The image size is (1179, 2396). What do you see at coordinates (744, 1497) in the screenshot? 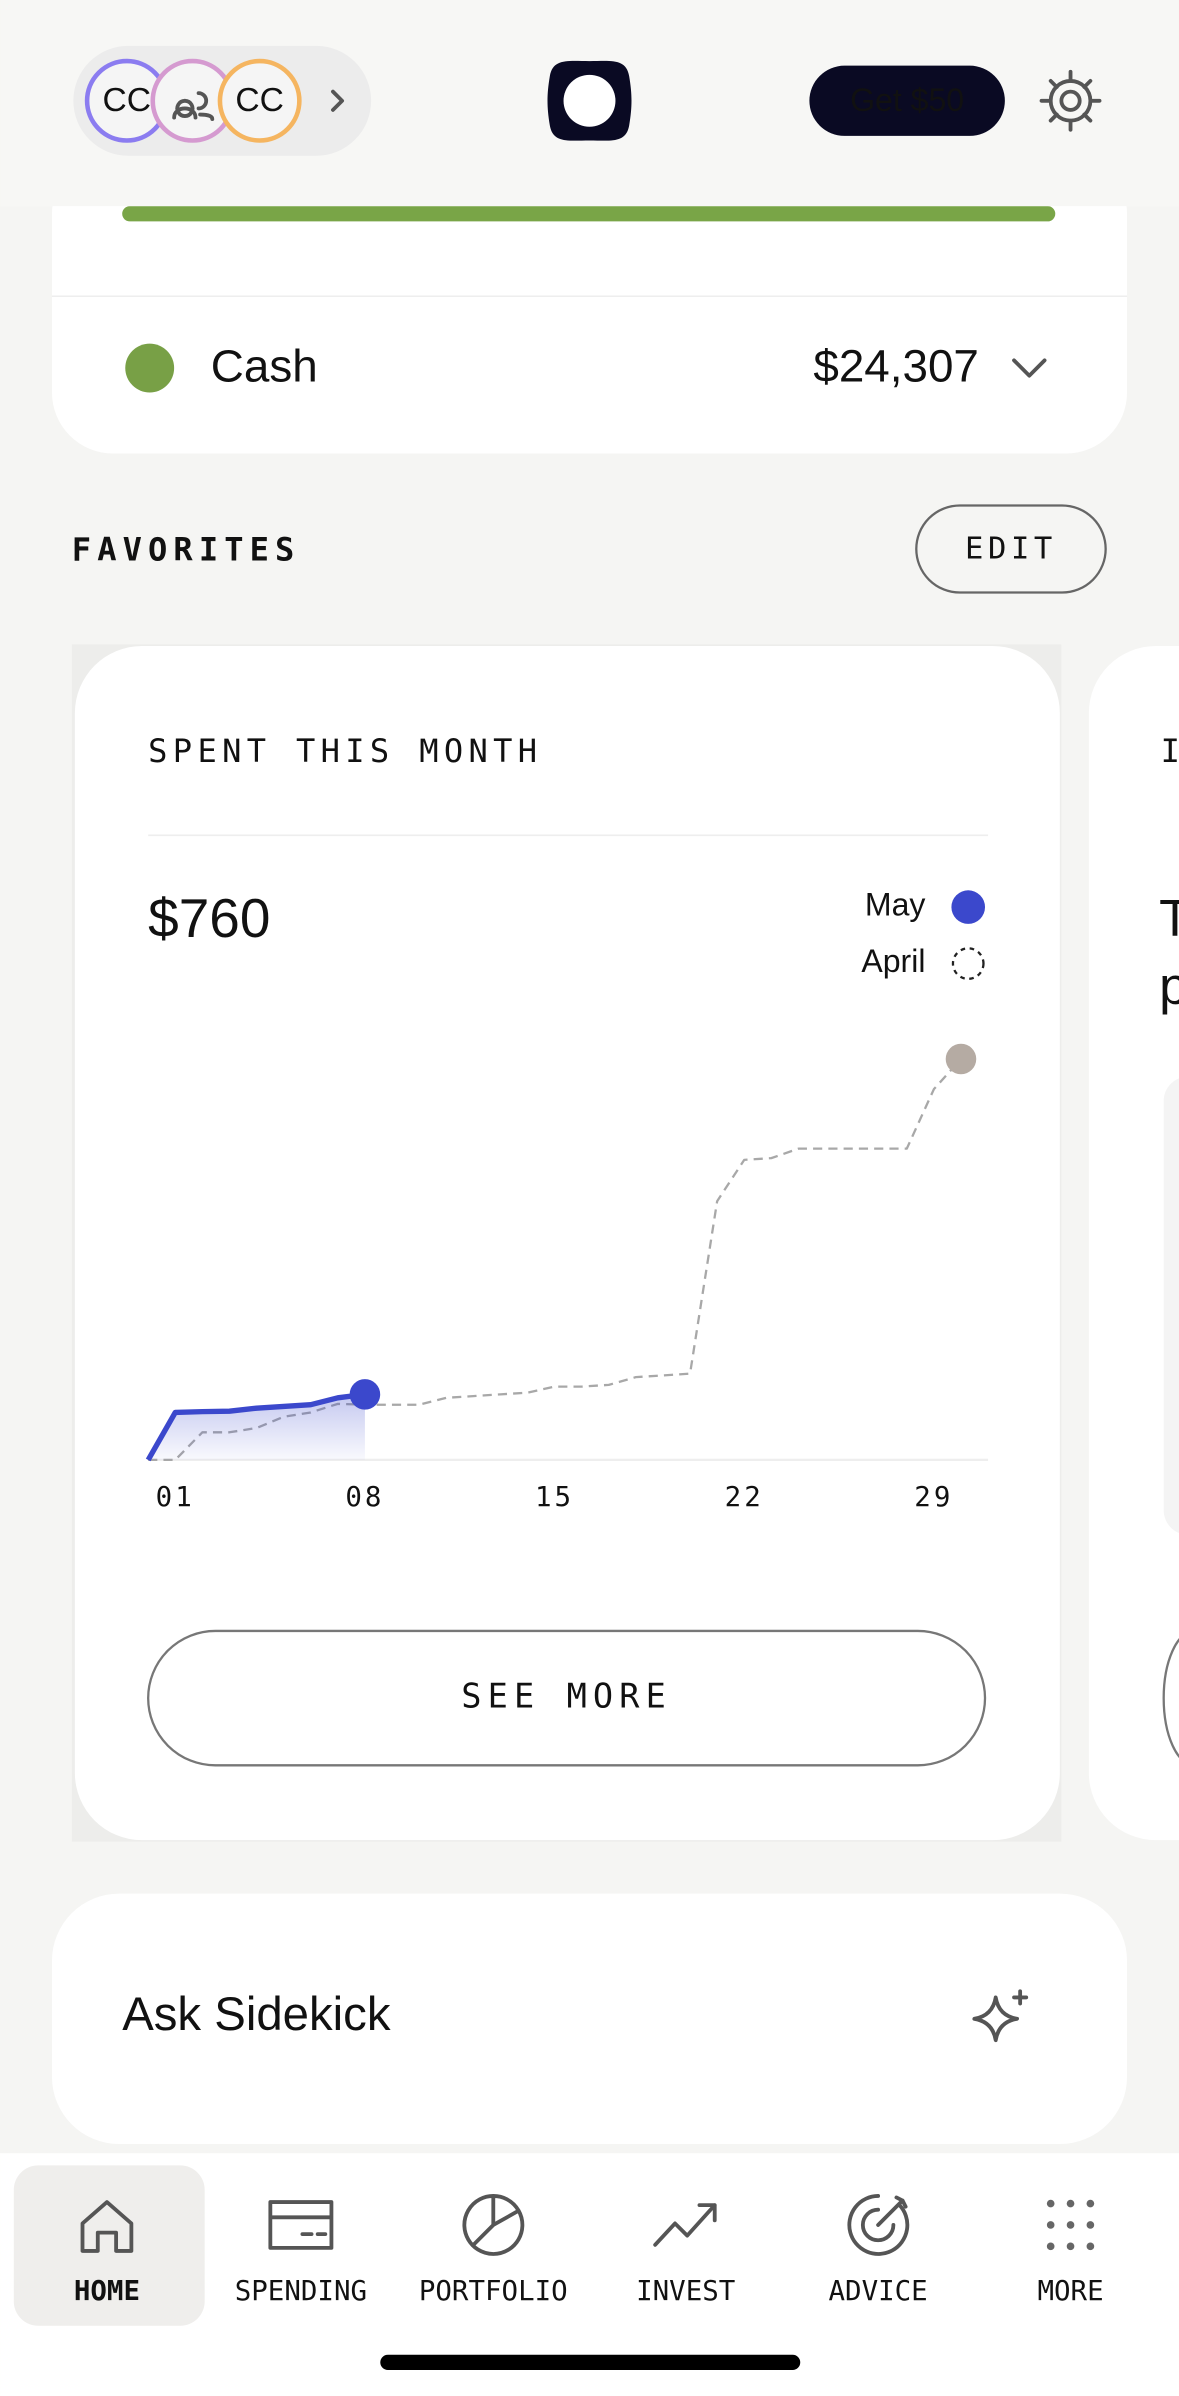
I see `x-tick-label: 22` at bounding box center [744, 1497].